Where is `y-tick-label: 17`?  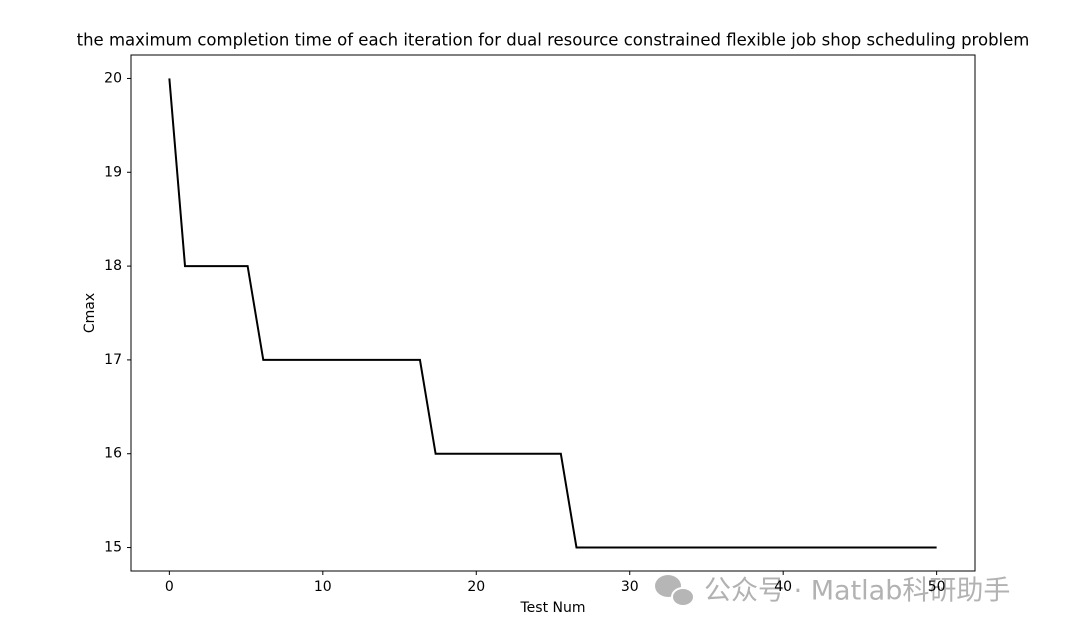
y-tick-label: 17 is located at coordinates (113, 360).